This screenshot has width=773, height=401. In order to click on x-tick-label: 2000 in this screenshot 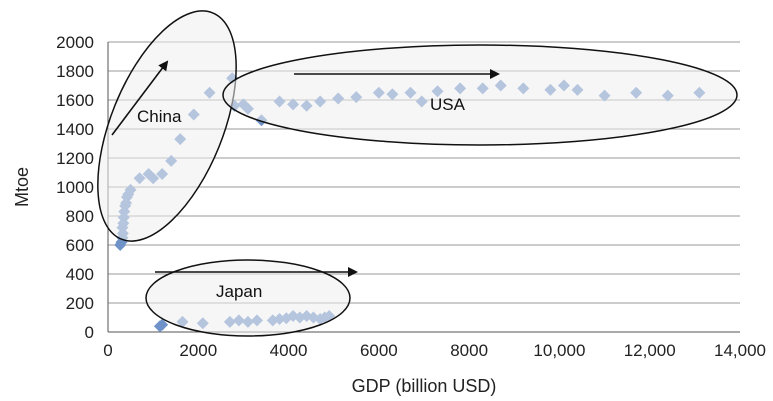, I will do `click(198, 350)`.